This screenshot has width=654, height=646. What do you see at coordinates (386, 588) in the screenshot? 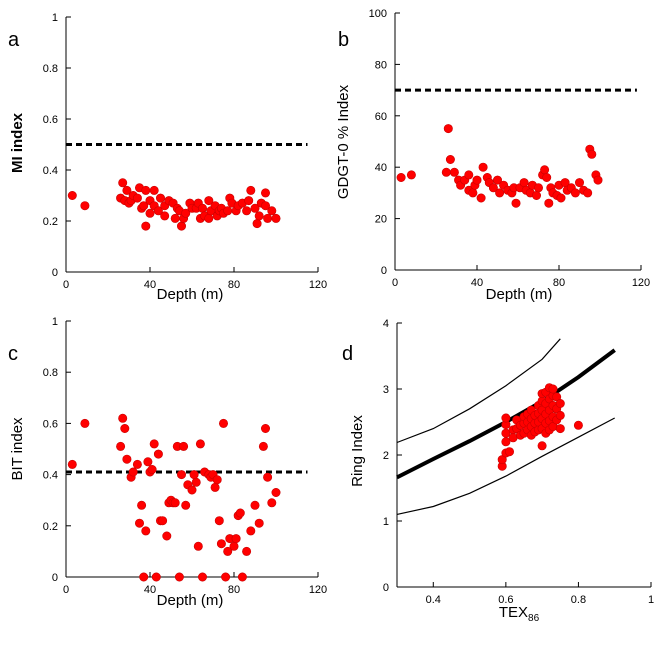
I see `y-tick-label-d: 0` at bounding box center [386, 588].